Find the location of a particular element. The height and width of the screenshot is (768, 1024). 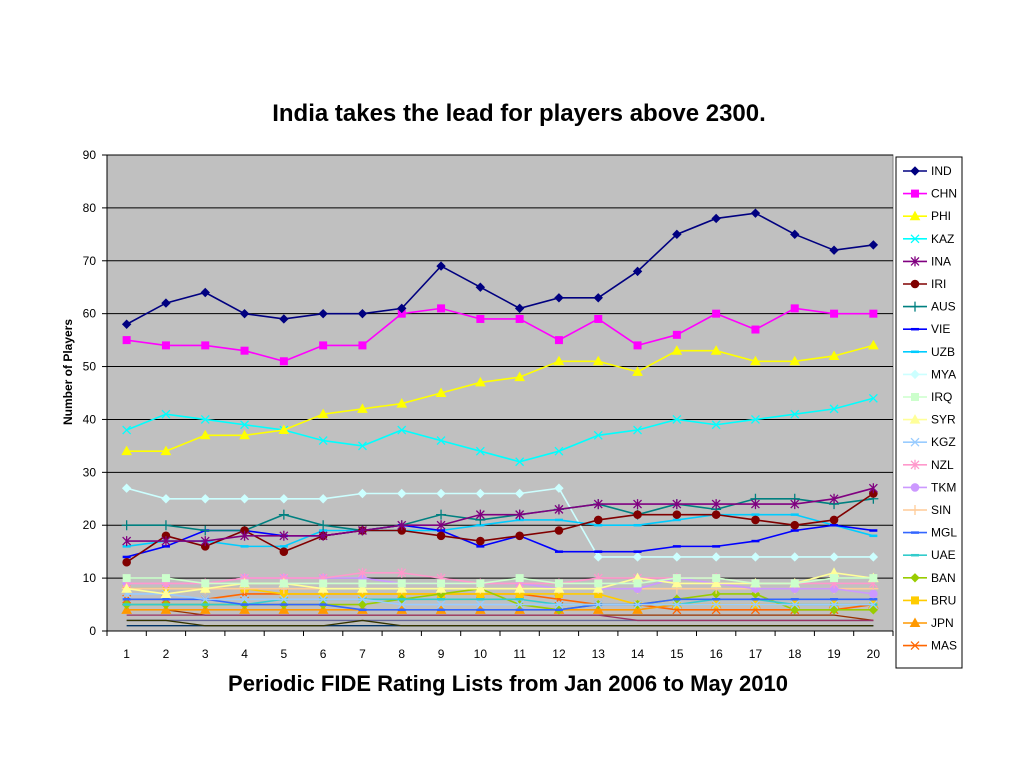

data-point-nzl is located at coordinates (402, 572).